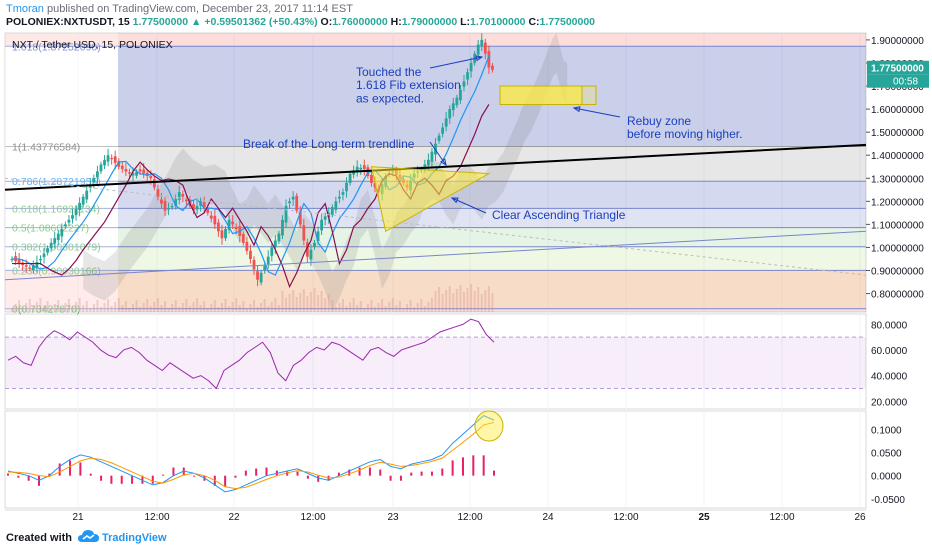 Image resolution: width=932 pixels, height=550 pixels. I want to click on long-term-lower-trendline, so click(435, 255).